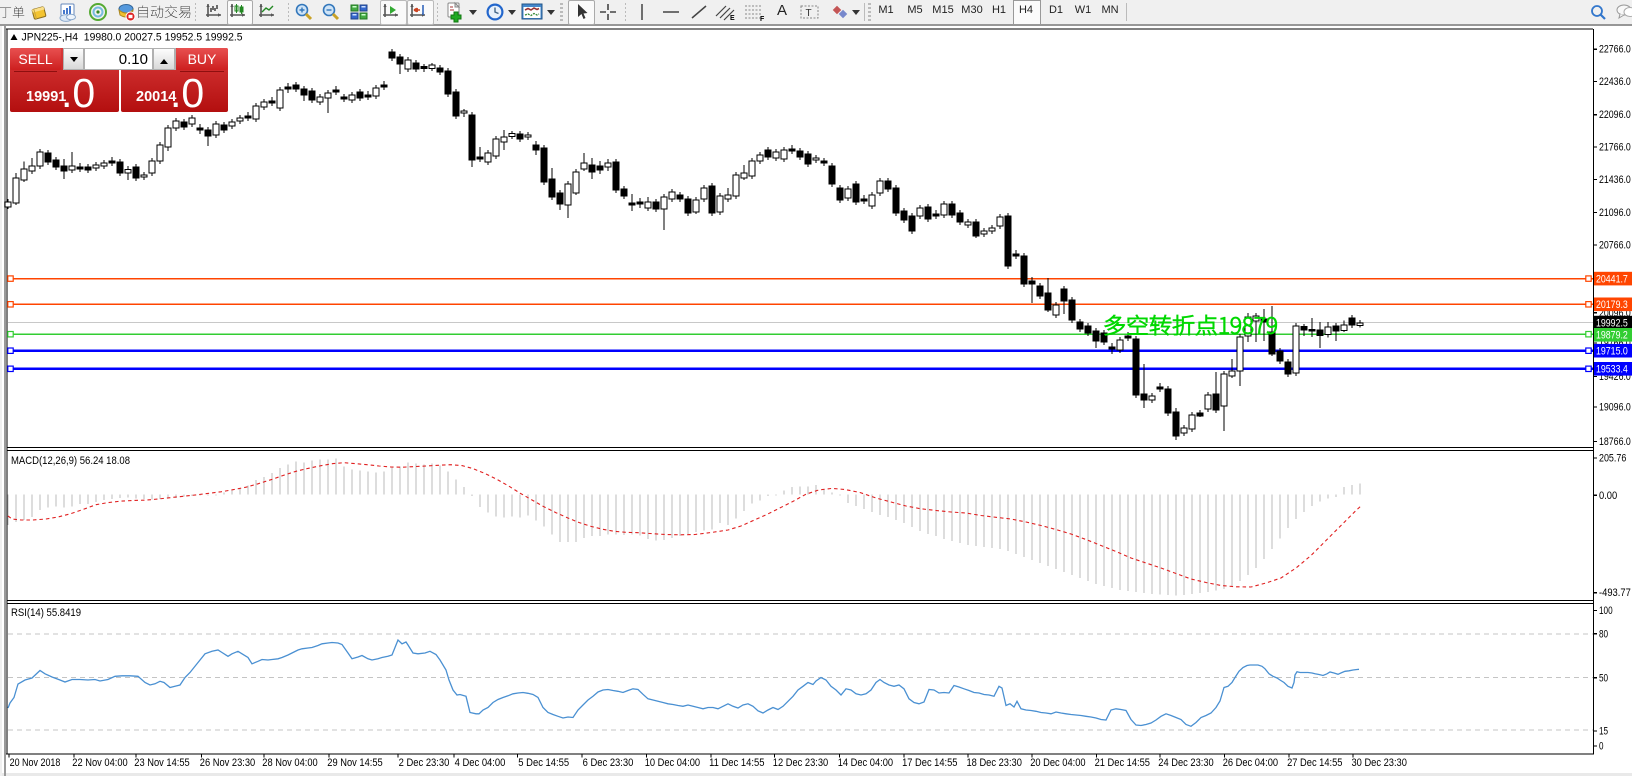 Image resolution: width=1632 pixels, height=776 pixels. I want to click on svg-text: 26 Dec 04:00, so click(1250, 763).